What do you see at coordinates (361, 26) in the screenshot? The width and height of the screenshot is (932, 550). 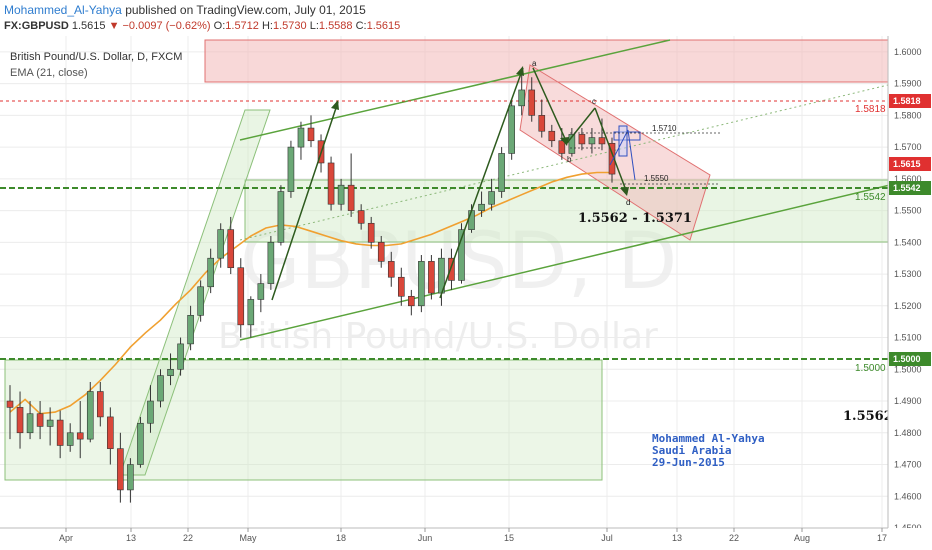 I see `close-label: C:` at bounding box center [361, 26].